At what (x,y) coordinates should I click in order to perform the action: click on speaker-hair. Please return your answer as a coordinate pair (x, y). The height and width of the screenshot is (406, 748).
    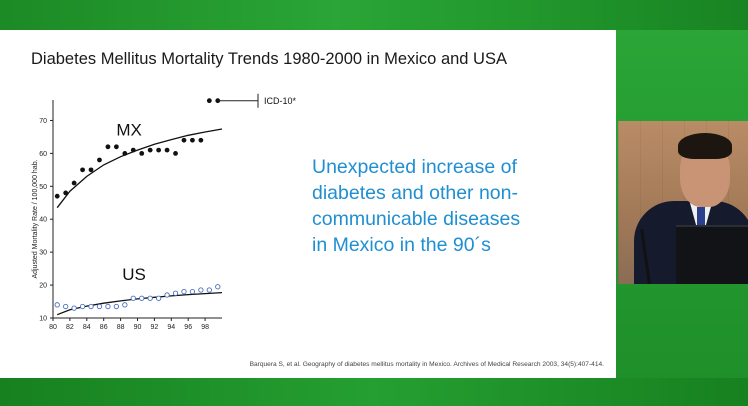
    Looking at the image, I should click on (705, 146).